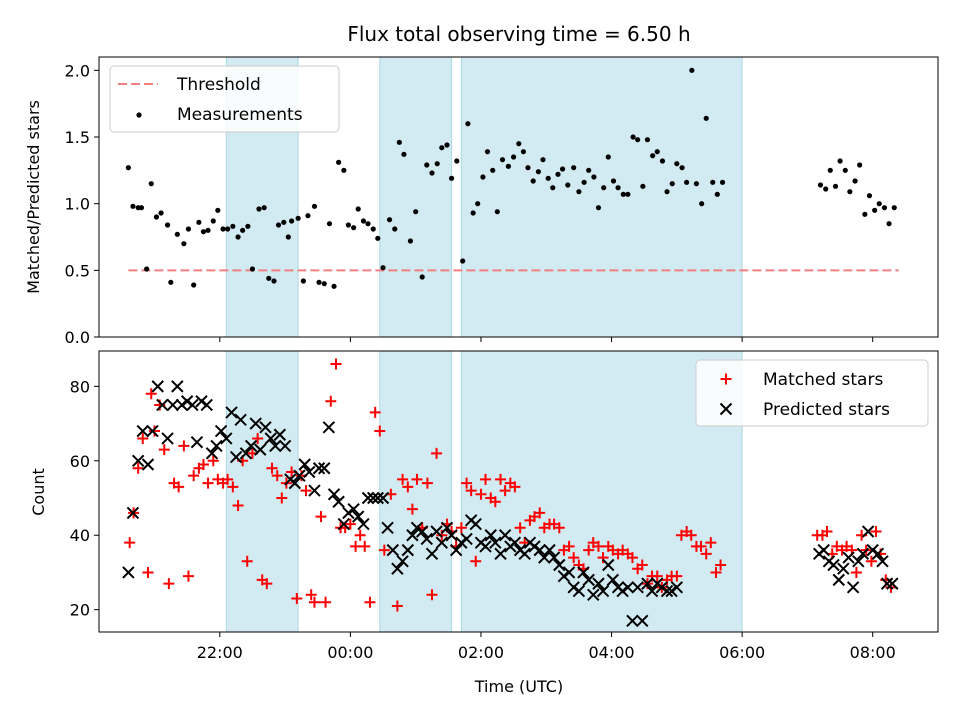 The width and height of the screenshot is (960, 720). Describe the element at coordinates (77, 270) in the screenshot. I see `top-y-tick-label: 0.5` at that location.